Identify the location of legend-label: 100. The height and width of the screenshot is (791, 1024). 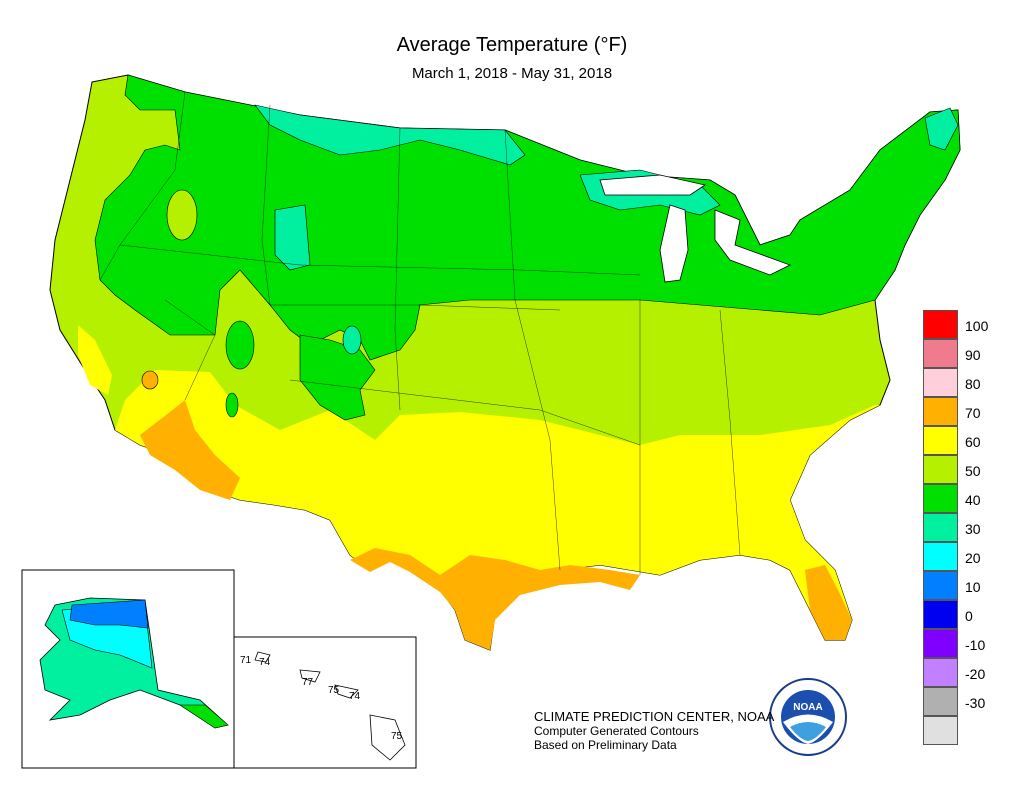
(977, 326).